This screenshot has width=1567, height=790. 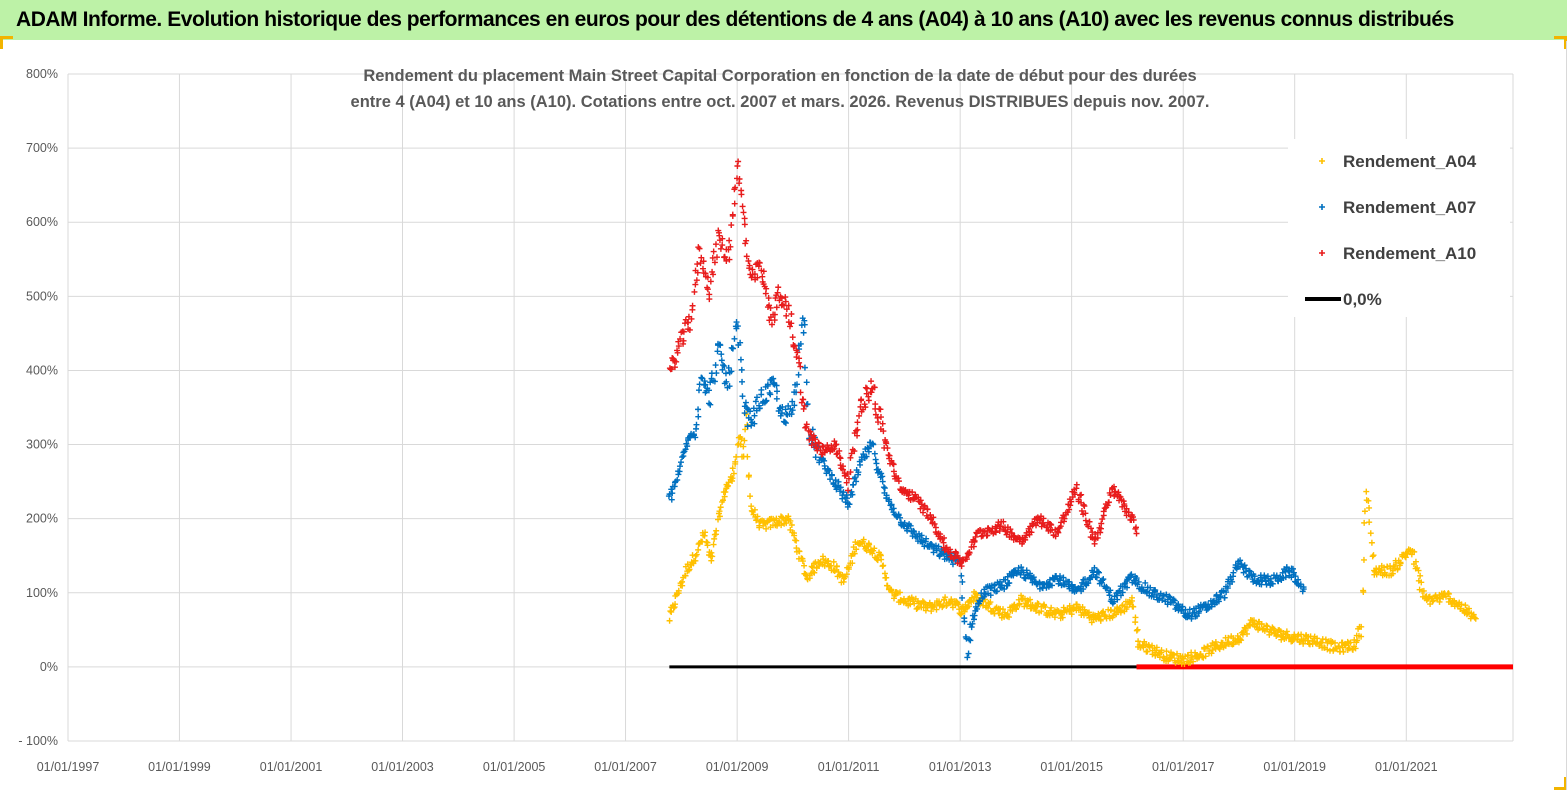 What do you see at coordinates (1409, 253) in the screenshot?
I see `legend-label: Rendement_A10` at bounding box center [1409, 253].